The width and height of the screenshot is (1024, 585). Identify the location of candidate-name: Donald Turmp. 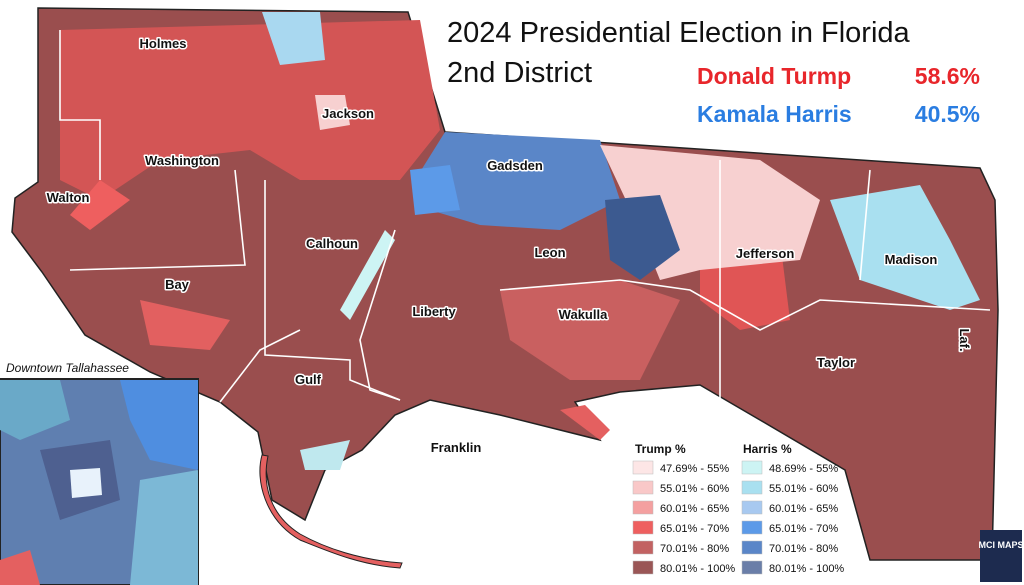
(774, 76).